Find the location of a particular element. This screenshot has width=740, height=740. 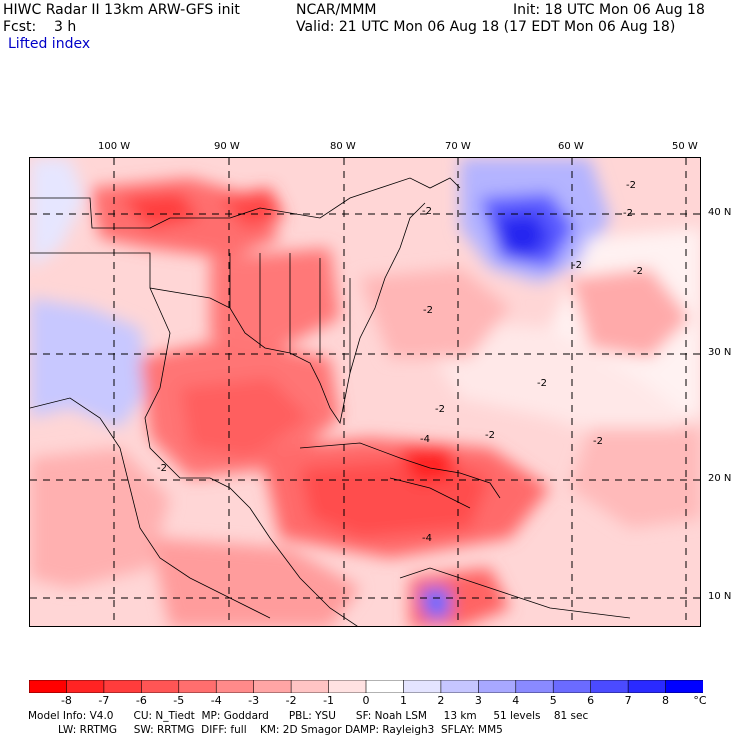

colorbar-tick-label: 7 is located at coordinates (628, 700).